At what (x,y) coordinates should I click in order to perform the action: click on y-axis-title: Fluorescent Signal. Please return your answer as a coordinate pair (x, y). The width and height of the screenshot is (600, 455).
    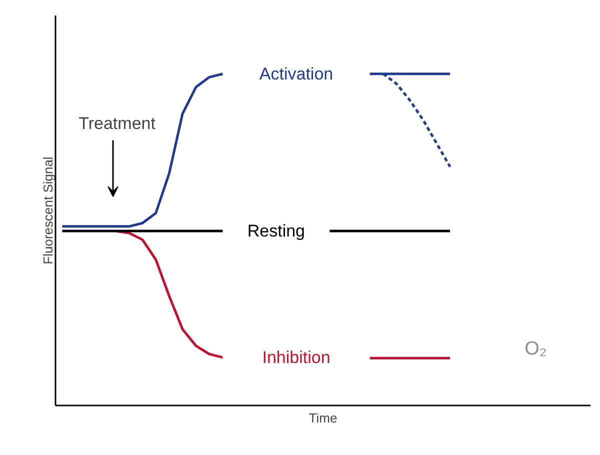
    Looking at the image, I should click on (48, 210).